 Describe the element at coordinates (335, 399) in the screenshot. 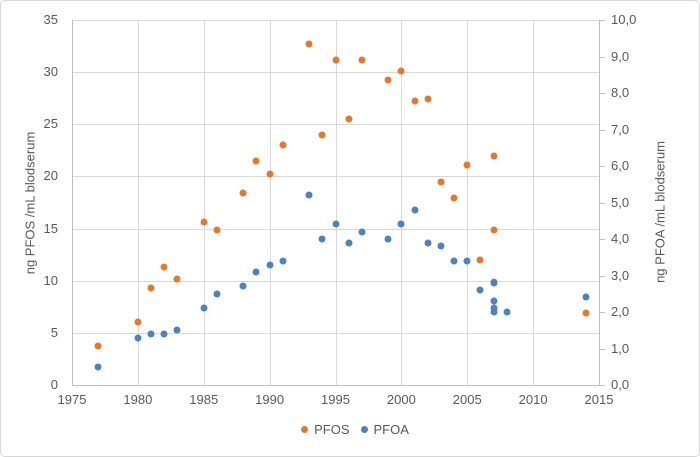

I see `x-tick-label: 1995` at that location.